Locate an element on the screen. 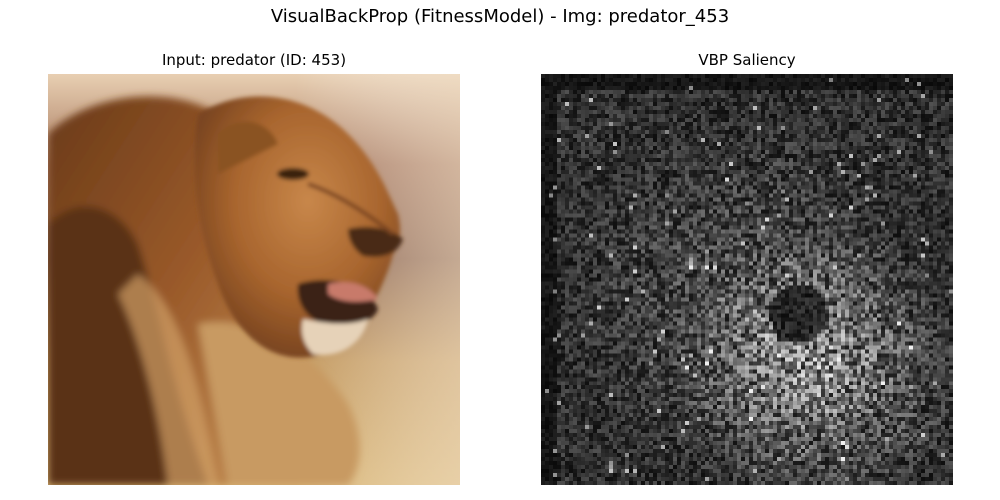 This screenshot has height=500, width=1000. input-panel-title: Input: predator (ID: 453) is located at coordinates (254, 60).